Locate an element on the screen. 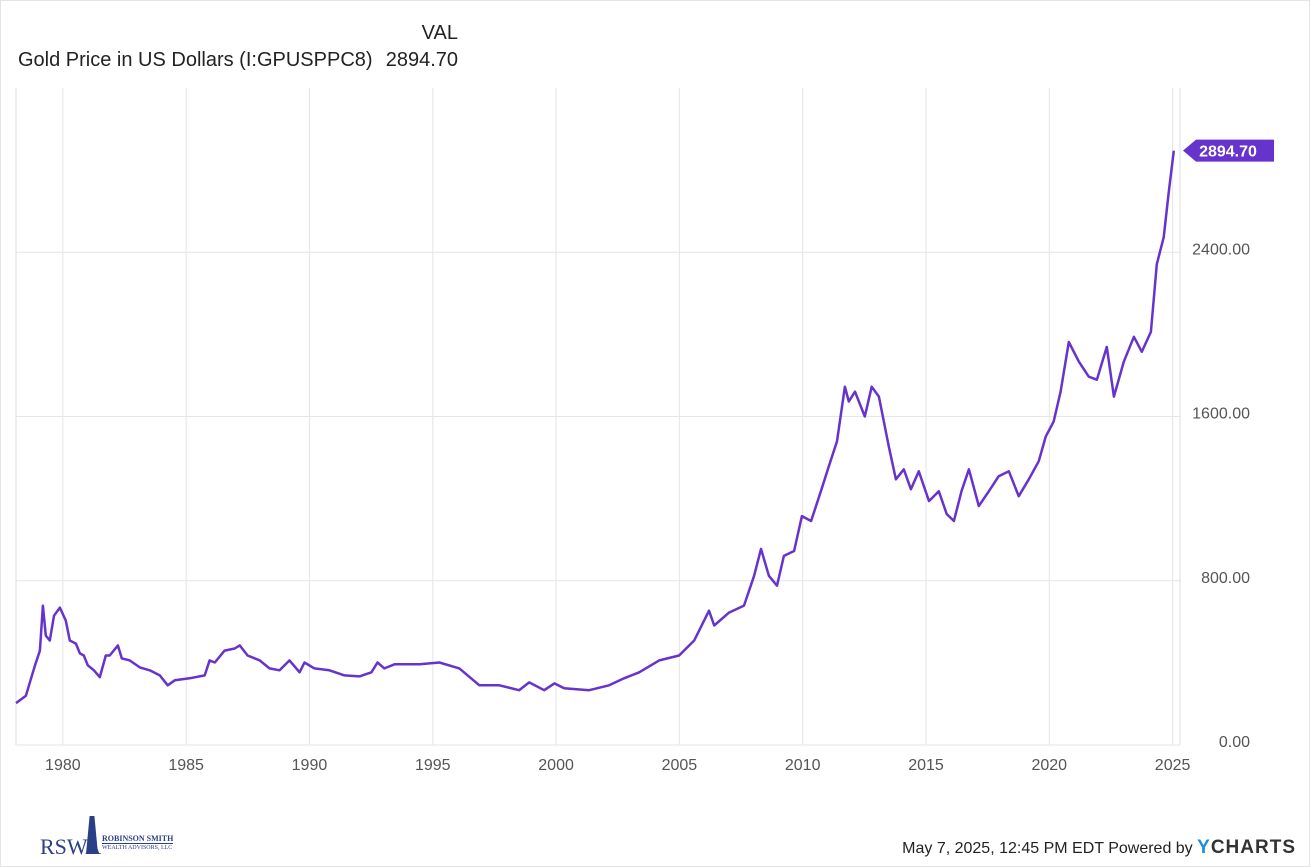 The height and width of the screenshot is (867, 1310). y-tick-label: 0.00 is located at coordinates (1234, 742).